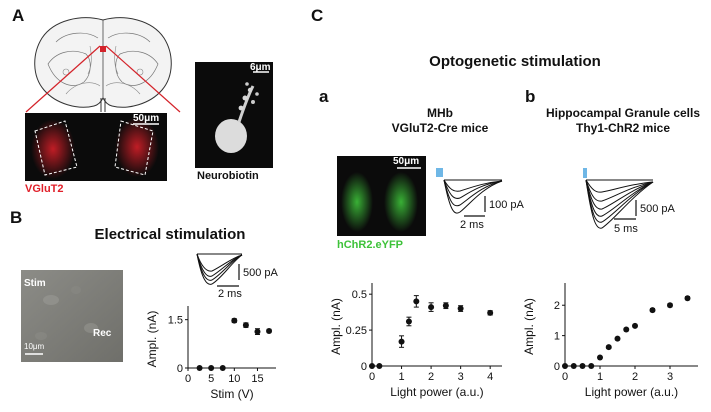 This screenshot has width=711, height=412. Describe the element at coordinates (230, 294) in the screenshot. I see `B-trace-scale-x: 2 ms` at that location.